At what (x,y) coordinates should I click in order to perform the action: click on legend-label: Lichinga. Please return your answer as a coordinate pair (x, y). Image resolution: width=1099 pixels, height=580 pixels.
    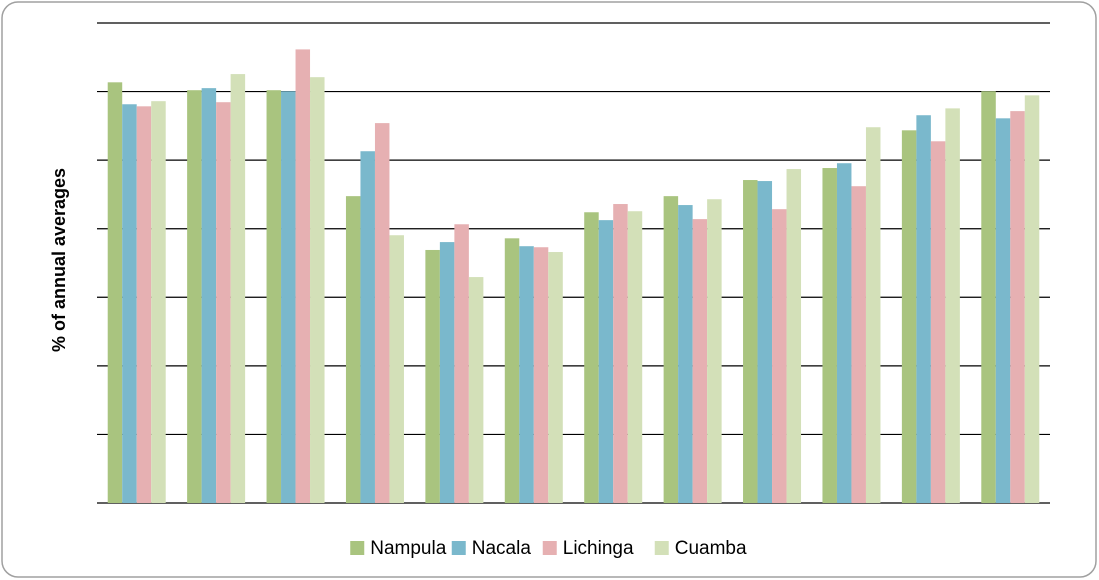
    Looking at the image, I should click on (598, 548).